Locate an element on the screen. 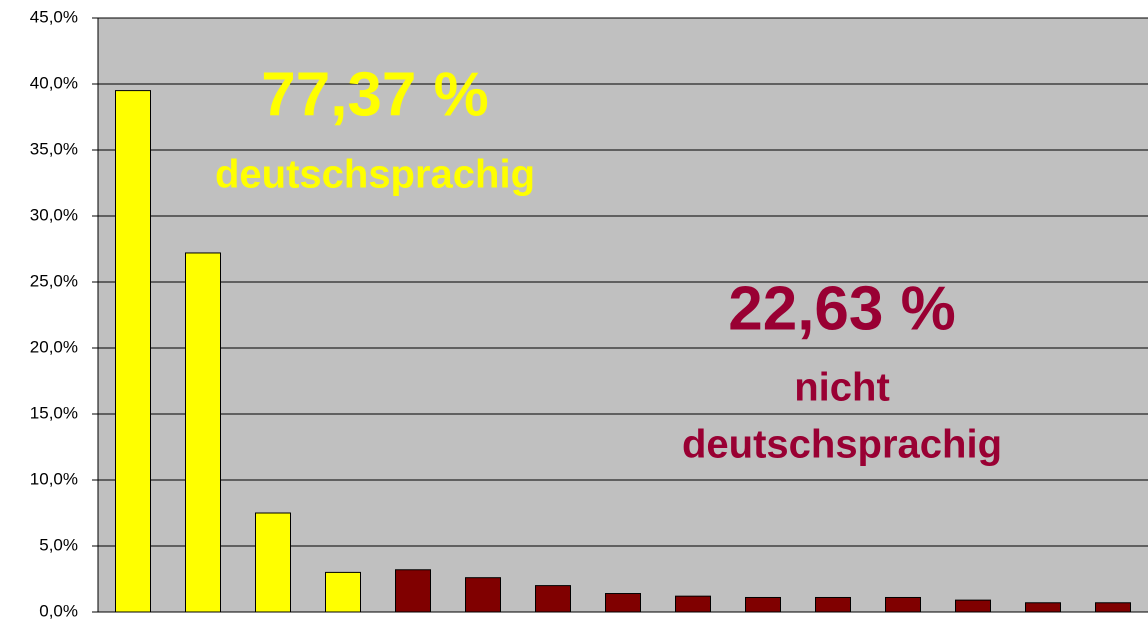 The height and width of the screenshot is (622, 1148). y-tick-label: 35,0% is located at coordinates (54, 148).